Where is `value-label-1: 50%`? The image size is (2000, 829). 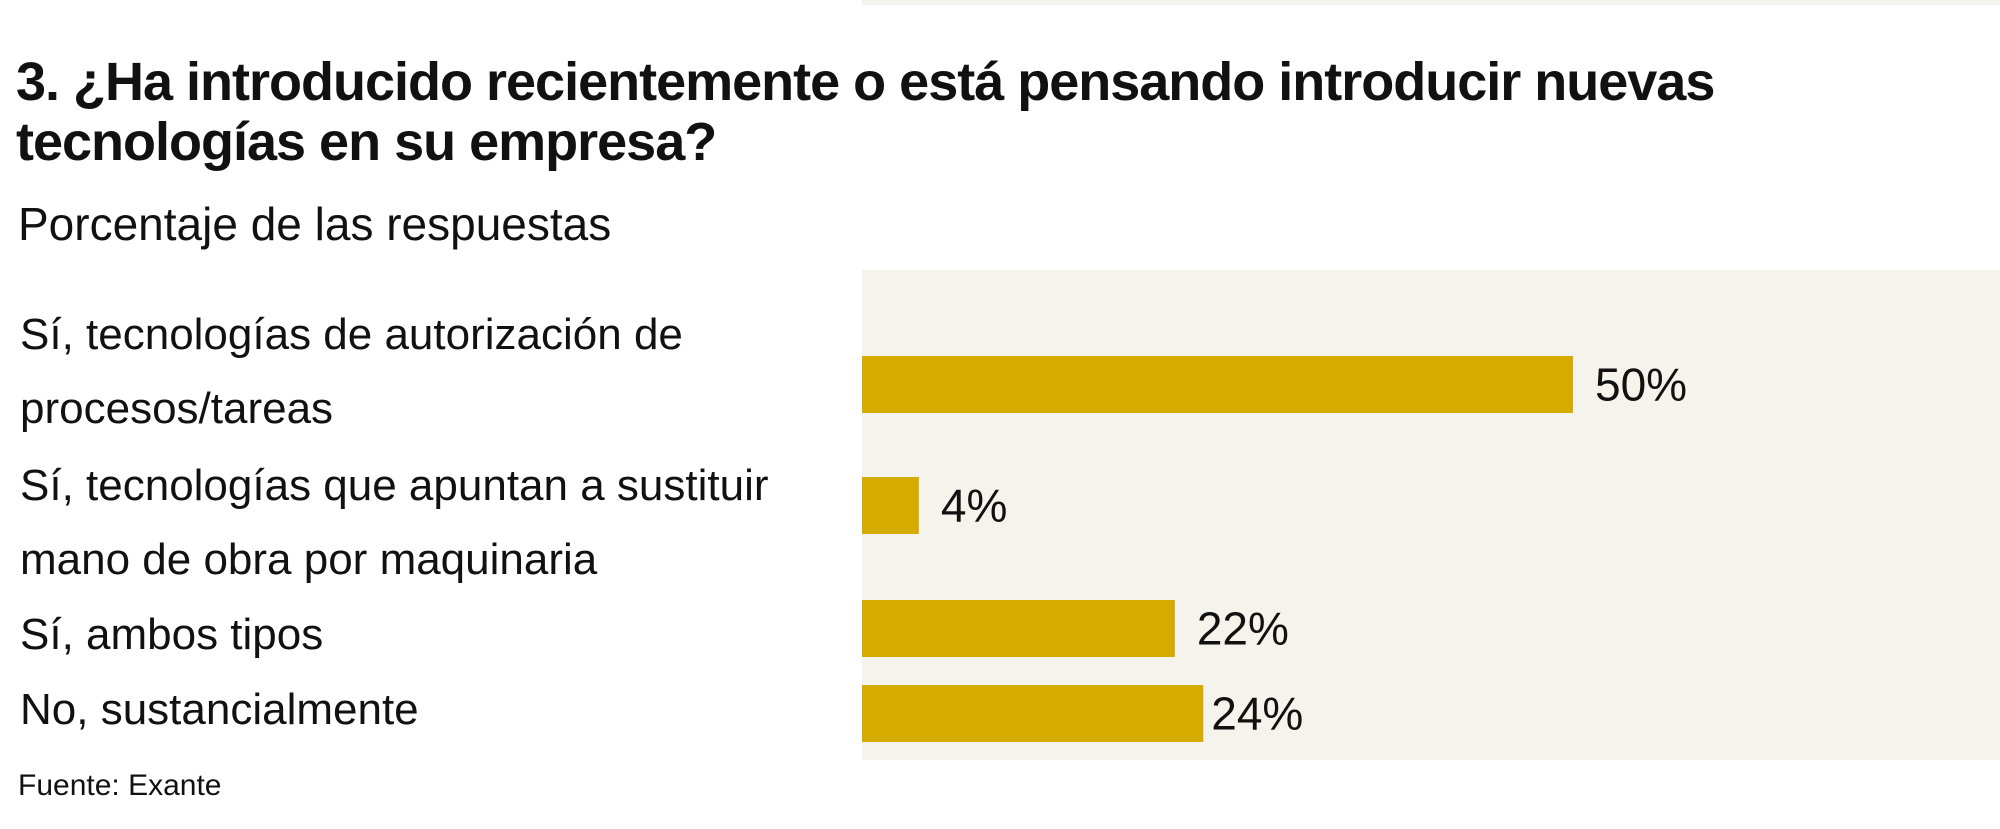
value-label-1: 50% is located at coordinates (1641, 385).